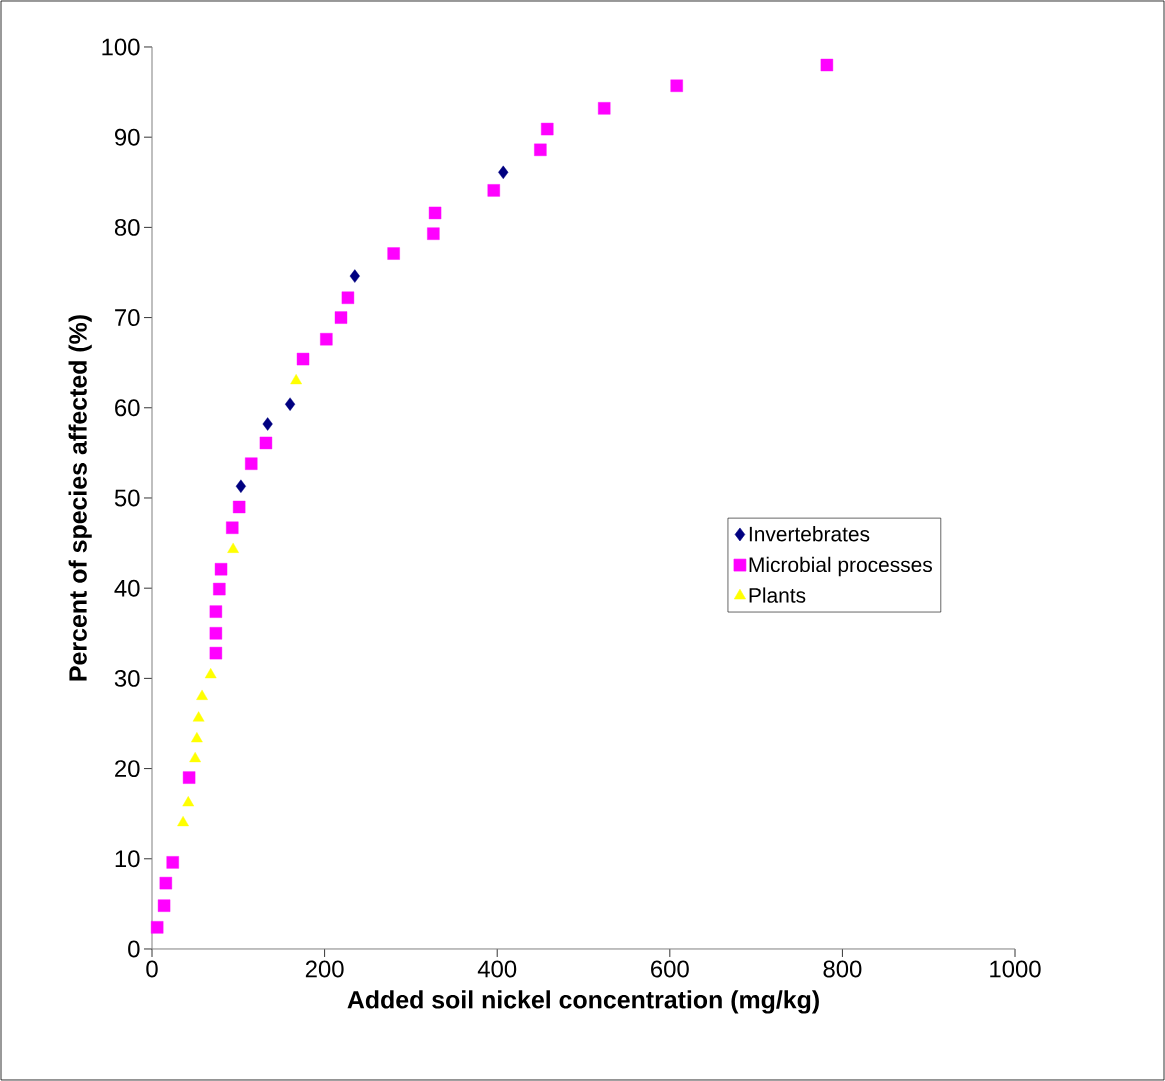  What do you see at coordinates (497, 969) in the screenshot?
I see `x-tick-label: 400` at bounding box center [497, 969].